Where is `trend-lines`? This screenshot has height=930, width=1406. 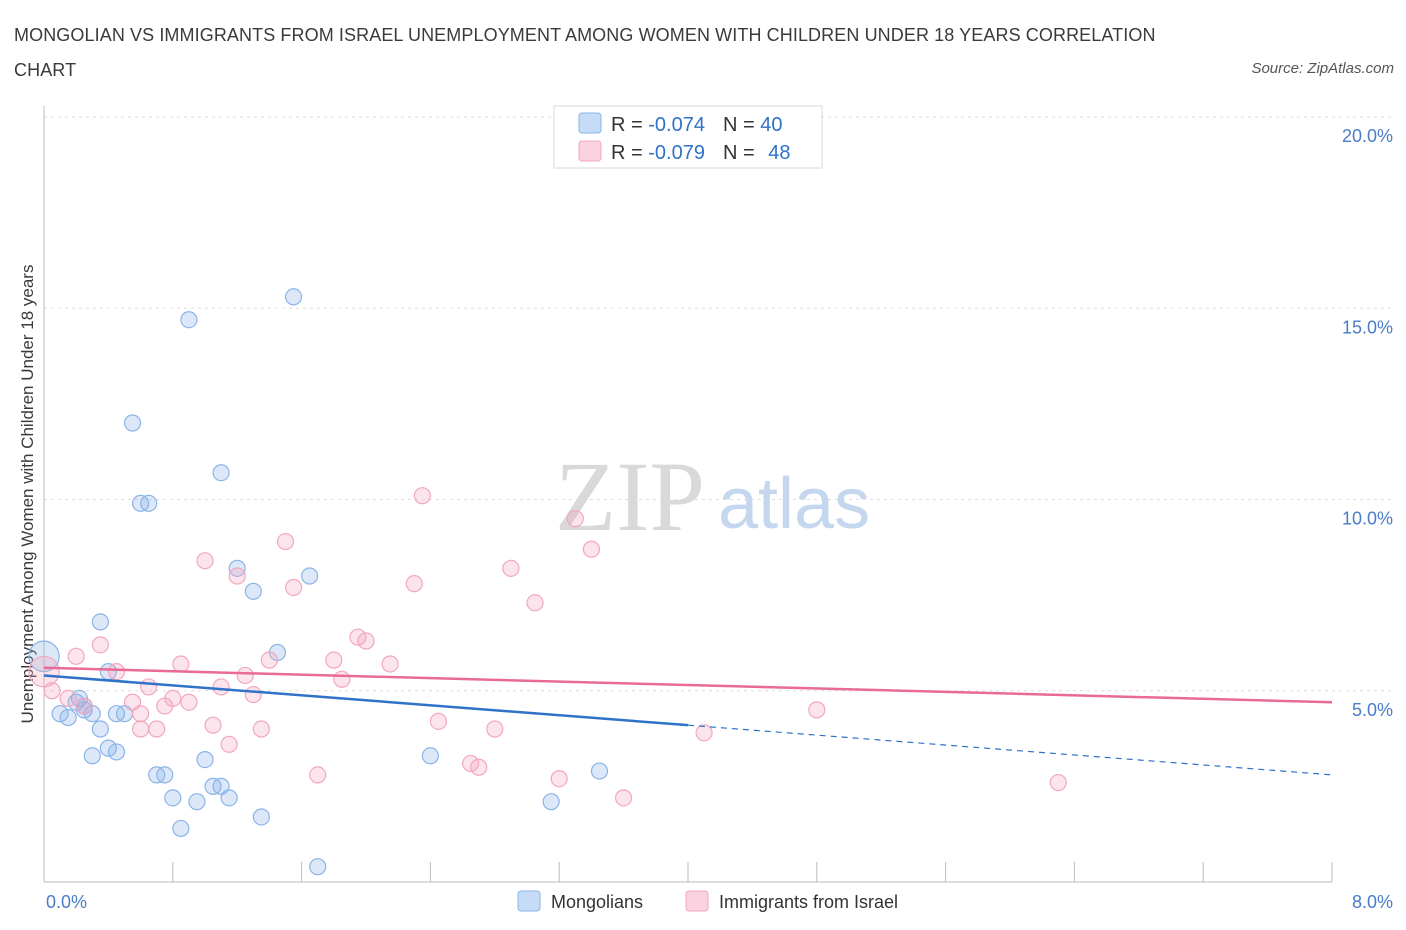
trend-lines is located at coordinates (688, 721).